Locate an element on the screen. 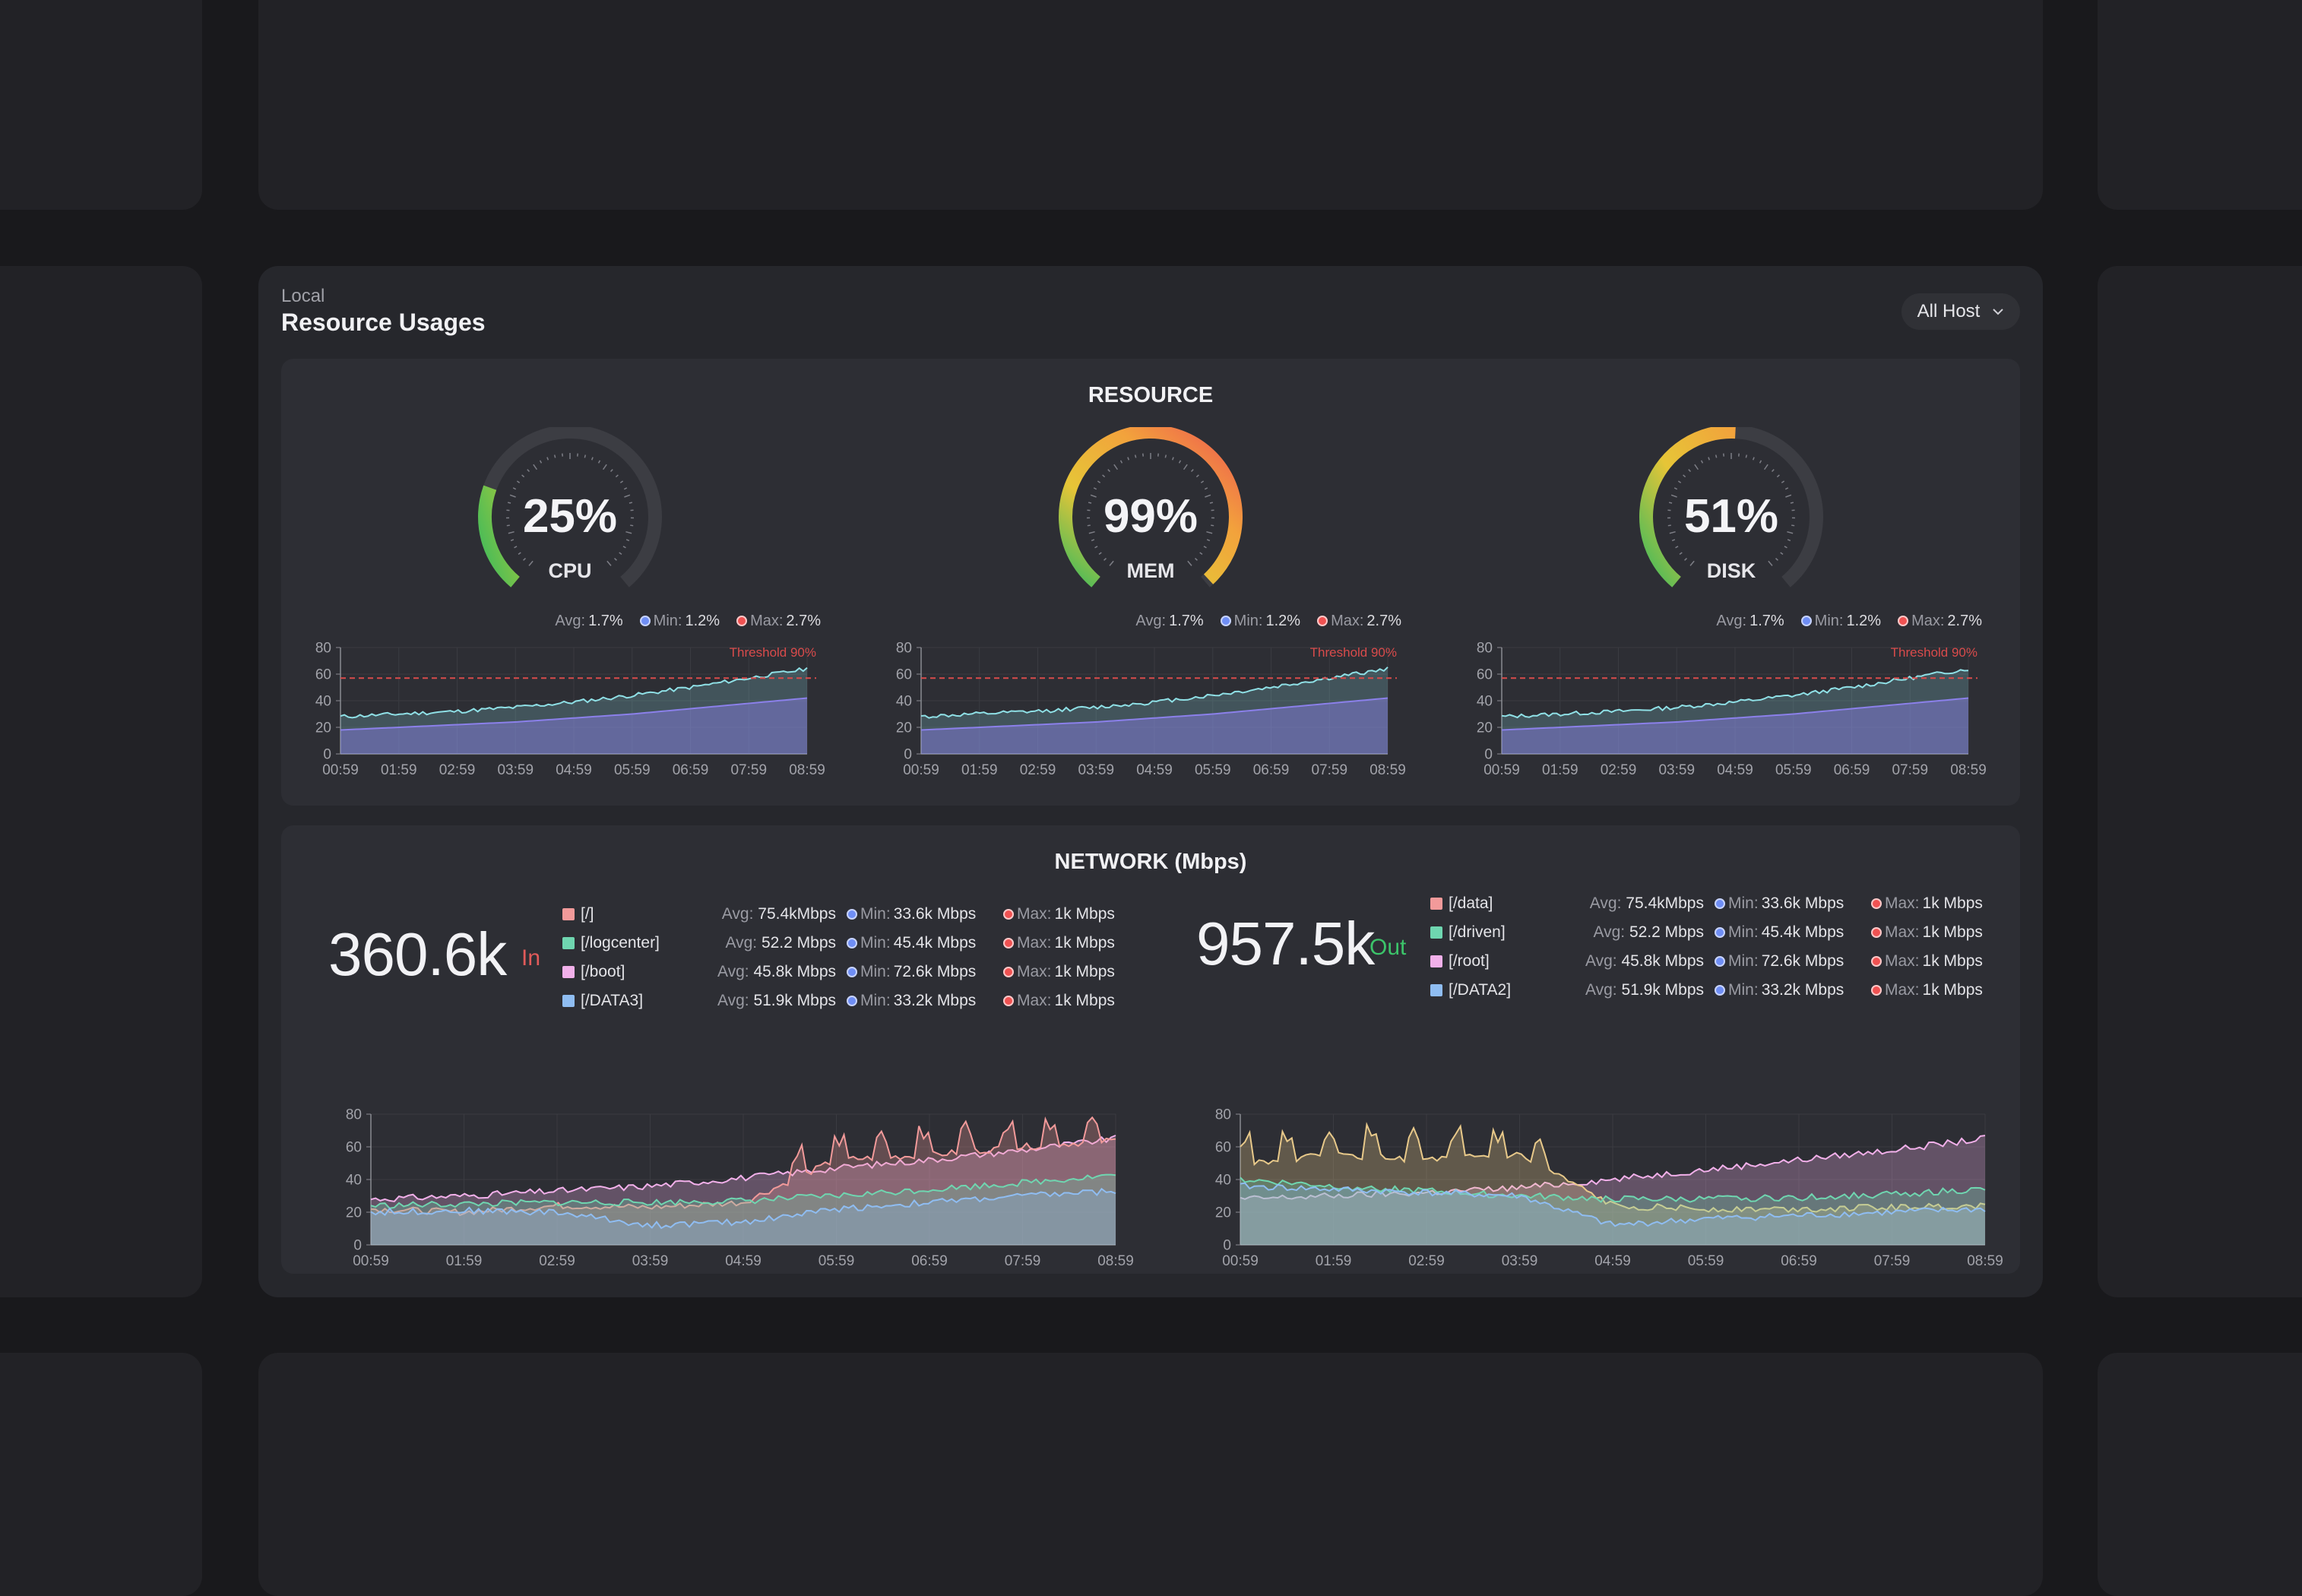  min-value: 72.6k Mbps is located at coordinates (936, 972).